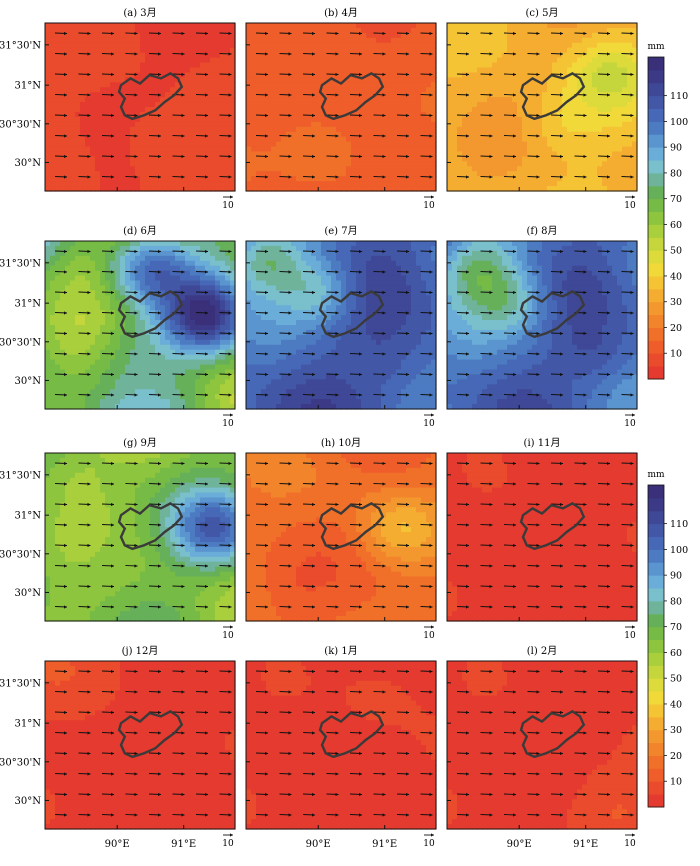 This screenshot has height=866, width=700. Describe the element at coordinates (28, 163) in the screenshot. I see `y-tick-label: 30°N` at that location.